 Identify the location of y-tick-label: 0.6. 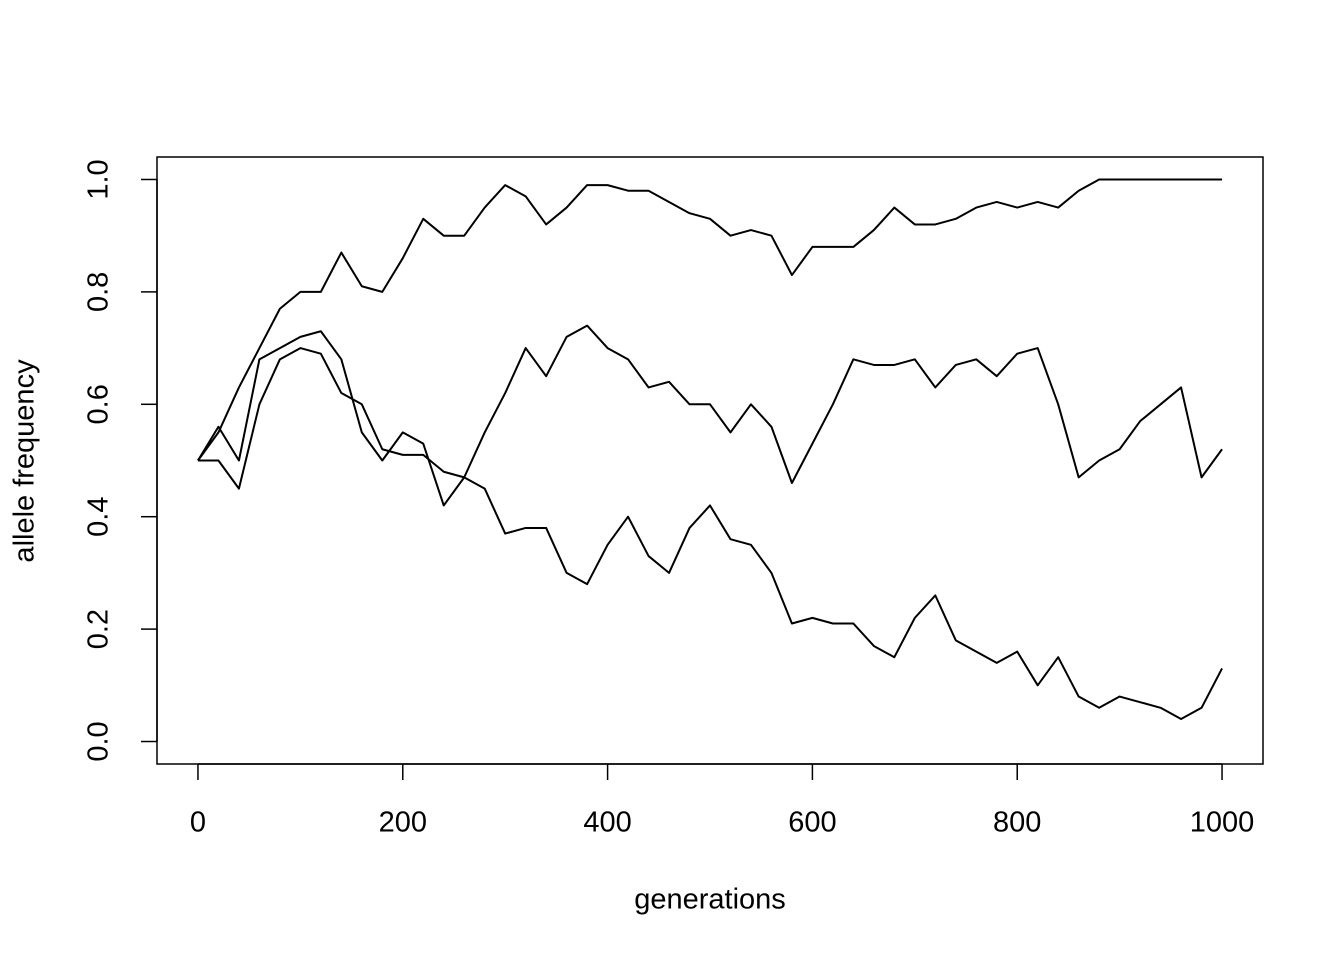
(99, 404).